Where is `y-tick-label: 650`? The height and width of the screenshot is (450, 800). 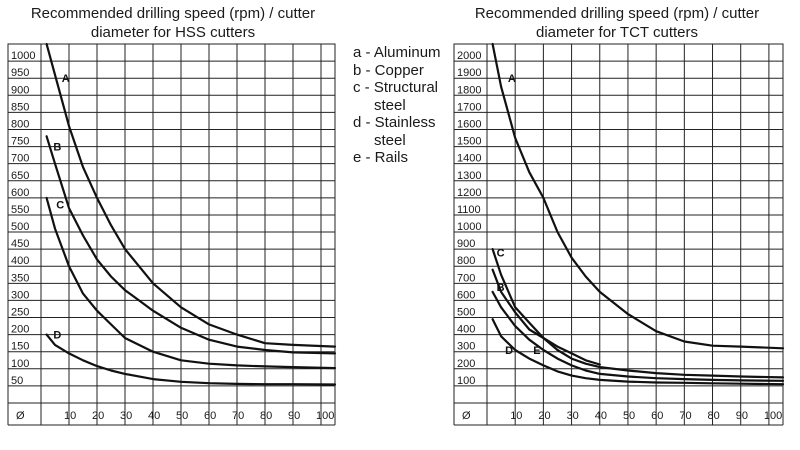
y-tick-label: 650 is located at coordinates (20, 176).